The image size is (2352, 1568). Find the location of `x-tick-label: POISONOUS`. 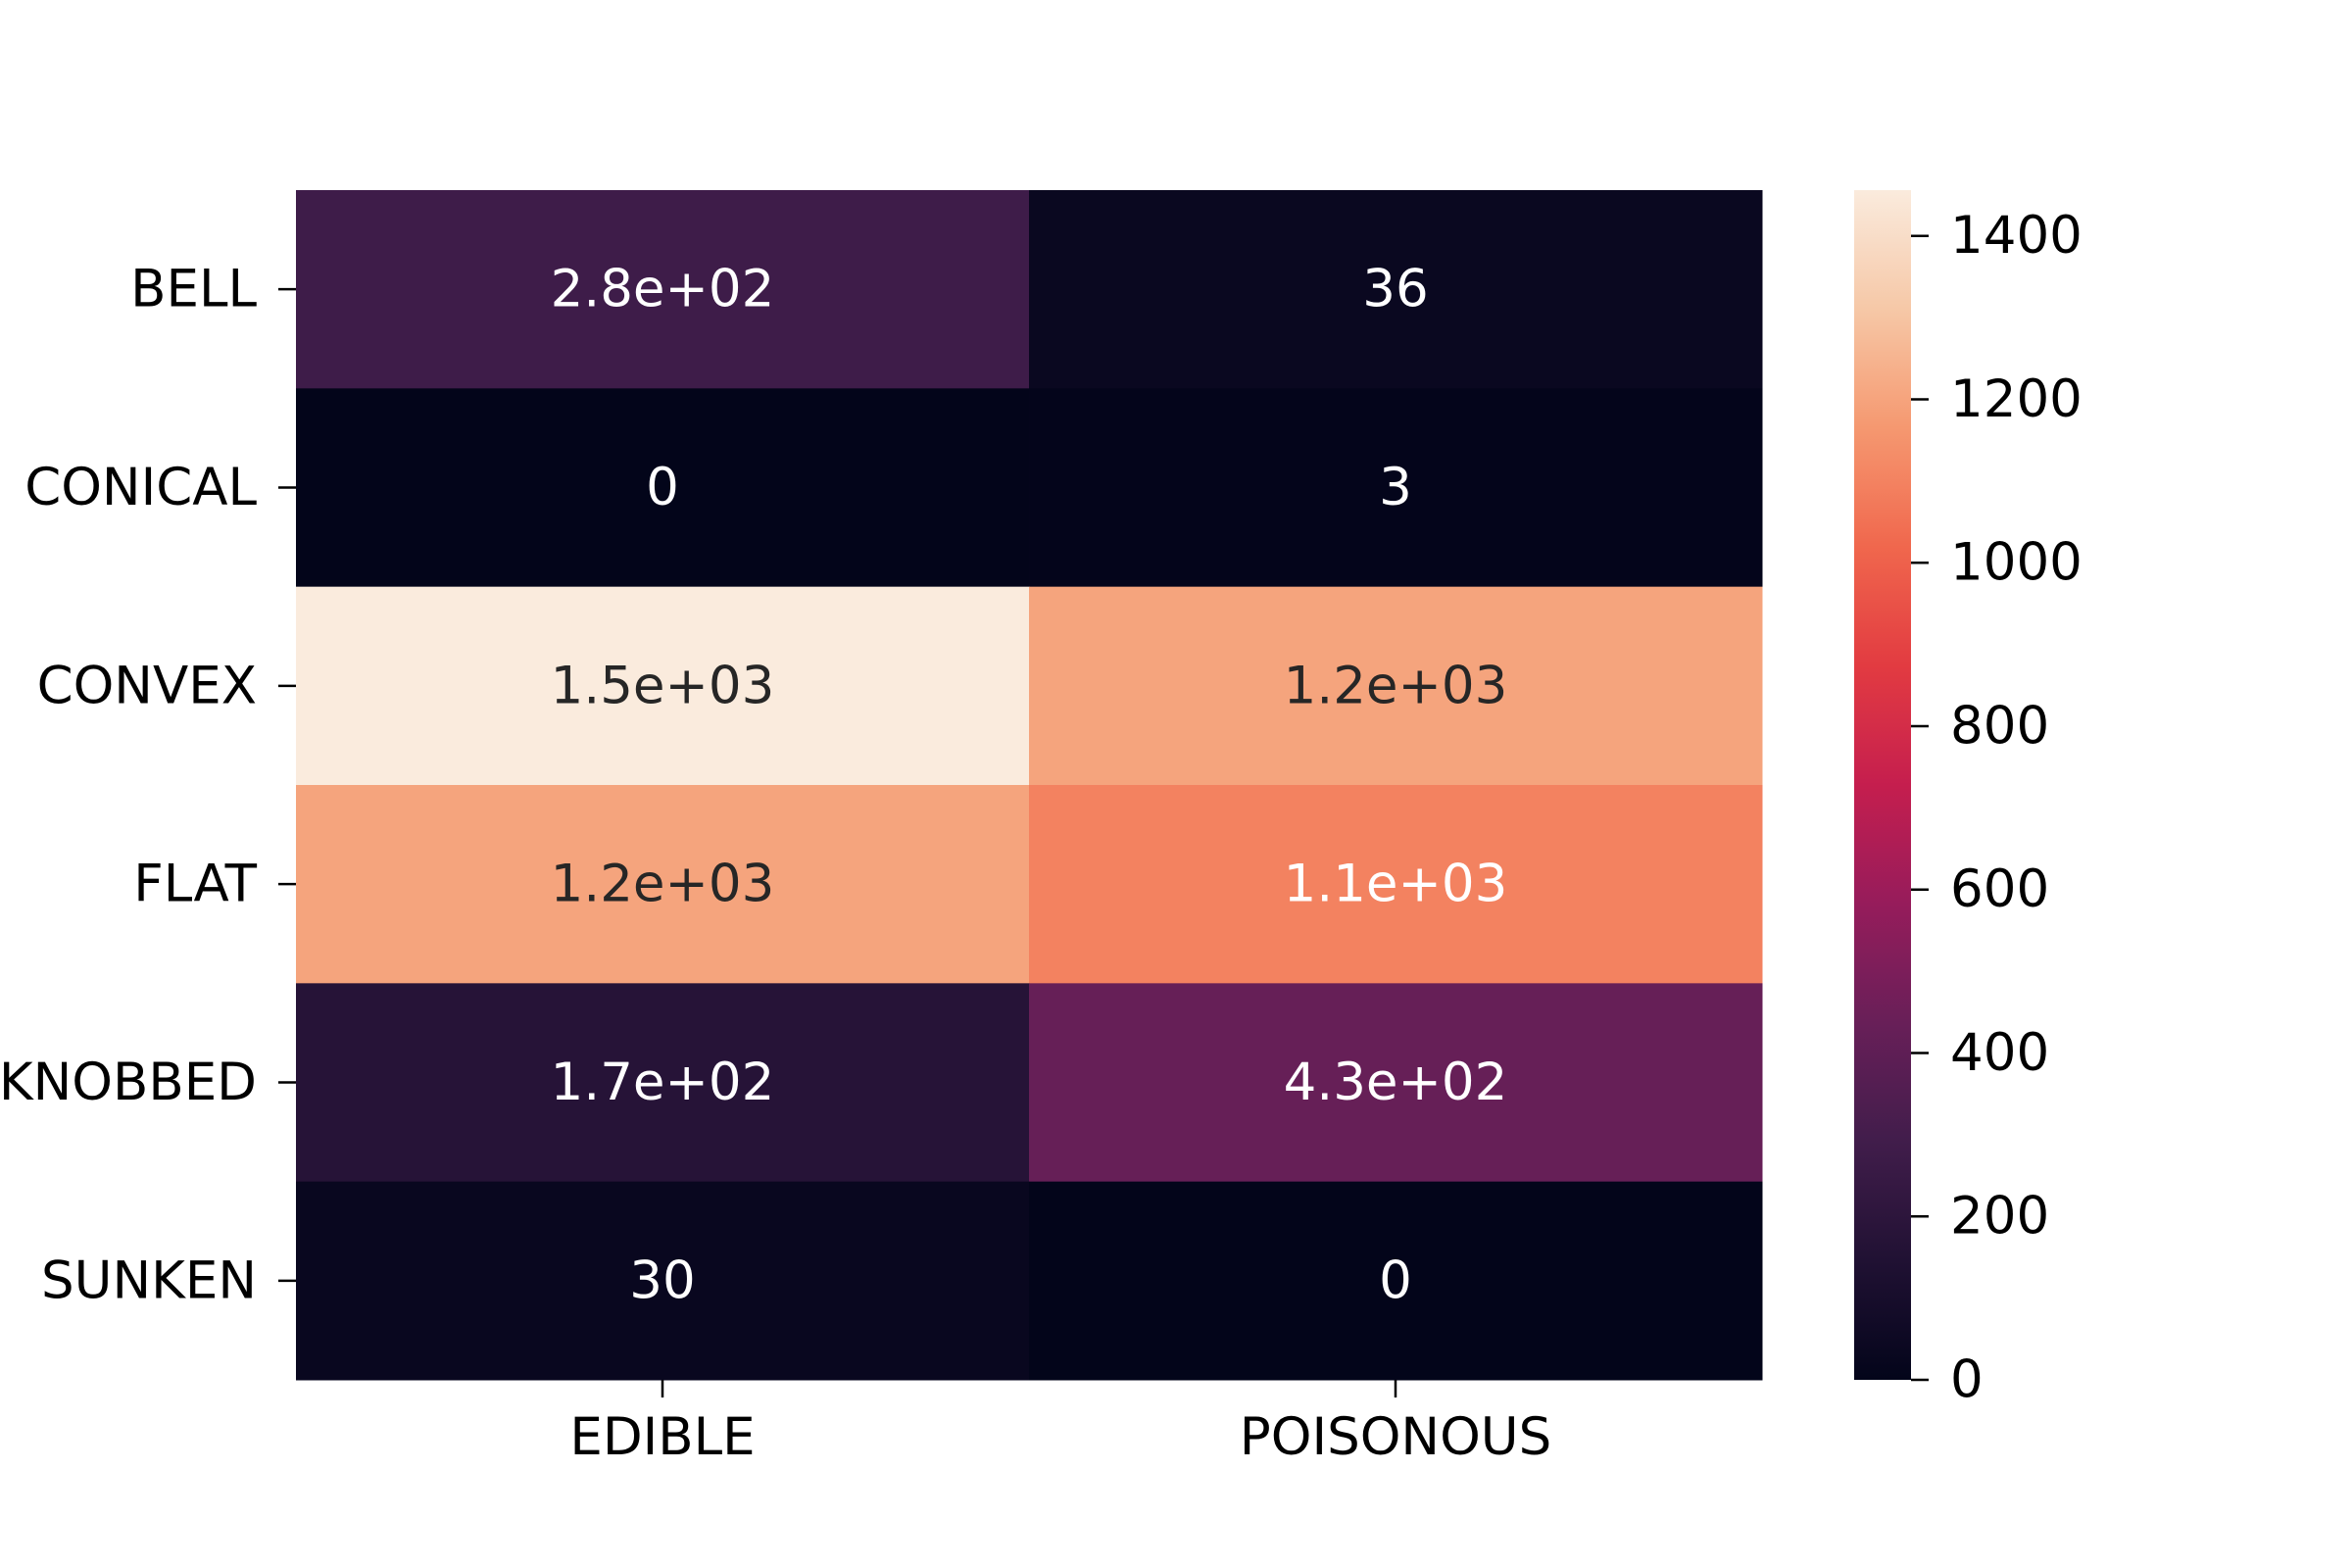

x-tick-label: POISONOUS is located at coordinates (1395, 1437).